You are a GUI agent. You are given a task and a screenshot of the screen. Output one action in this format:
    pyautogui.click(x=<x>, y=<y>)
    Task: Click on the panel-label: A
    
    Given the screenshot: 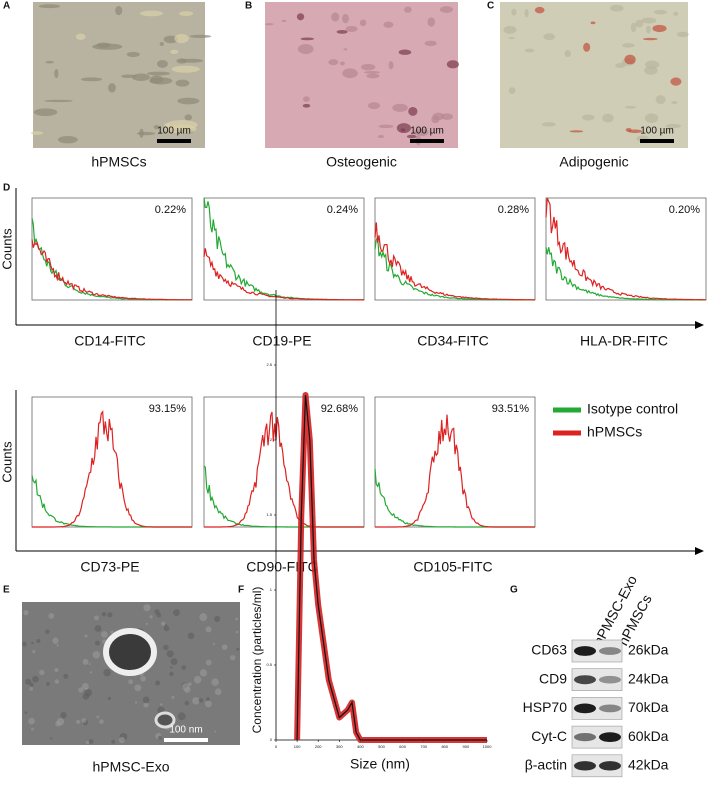 What is the action you would take?
    pyautogui.click(x=6, y=6)
    